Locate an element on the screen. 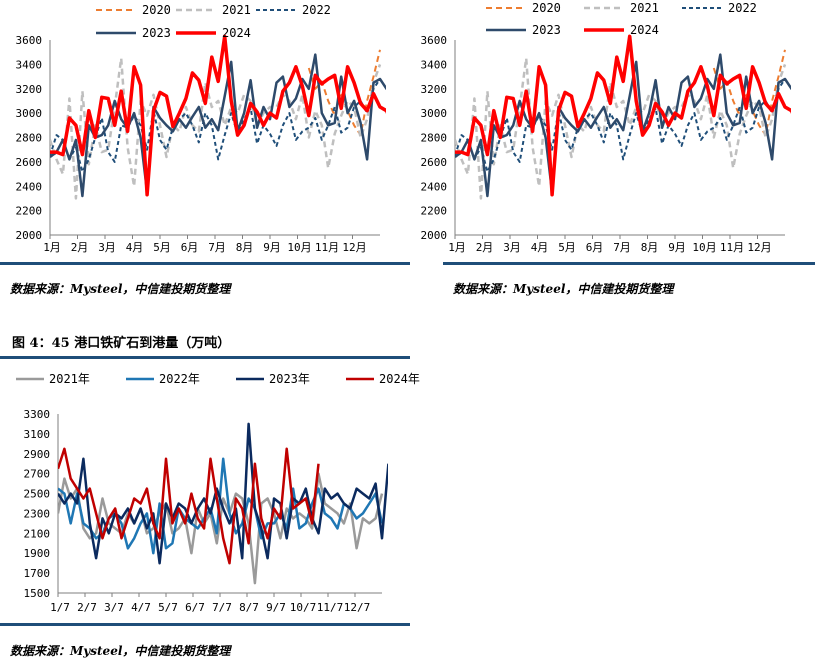 This screenshot has width=820, height=664. chart-3-title: 图 4：45 港口铁矿石到港量（万吨） is located at coordinates (121, 343).